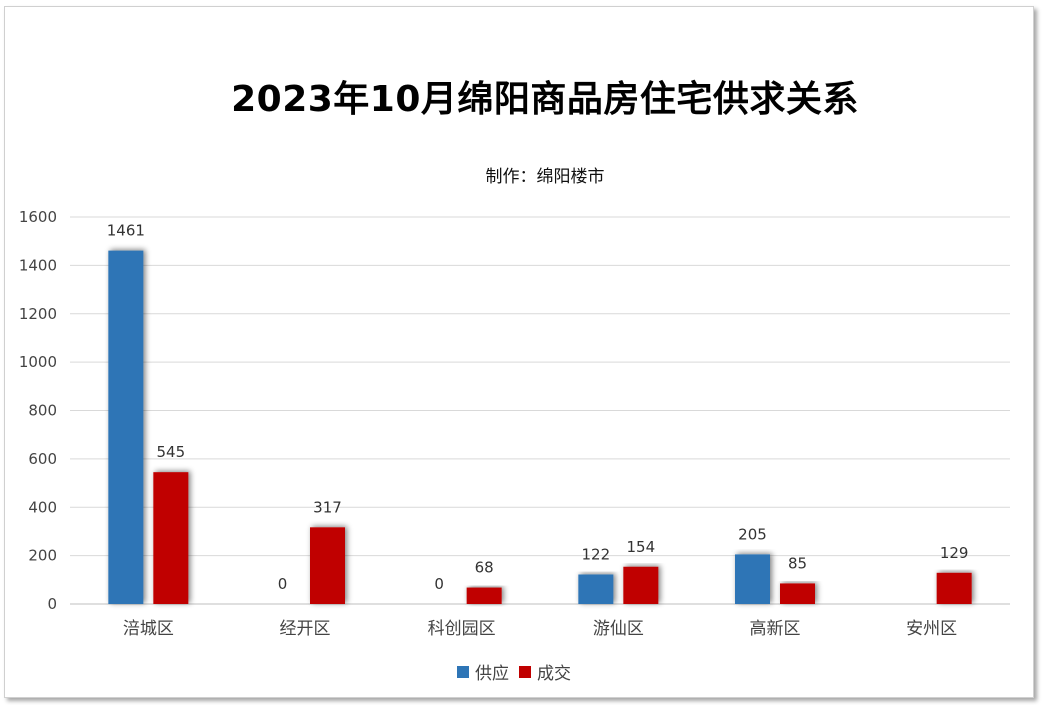 This screenshot has height=705, width=1046. What do you see at coordinates (42, 459) in the screenshot?
I see `y-tick-label: 600` at bounding box center [42, 459].